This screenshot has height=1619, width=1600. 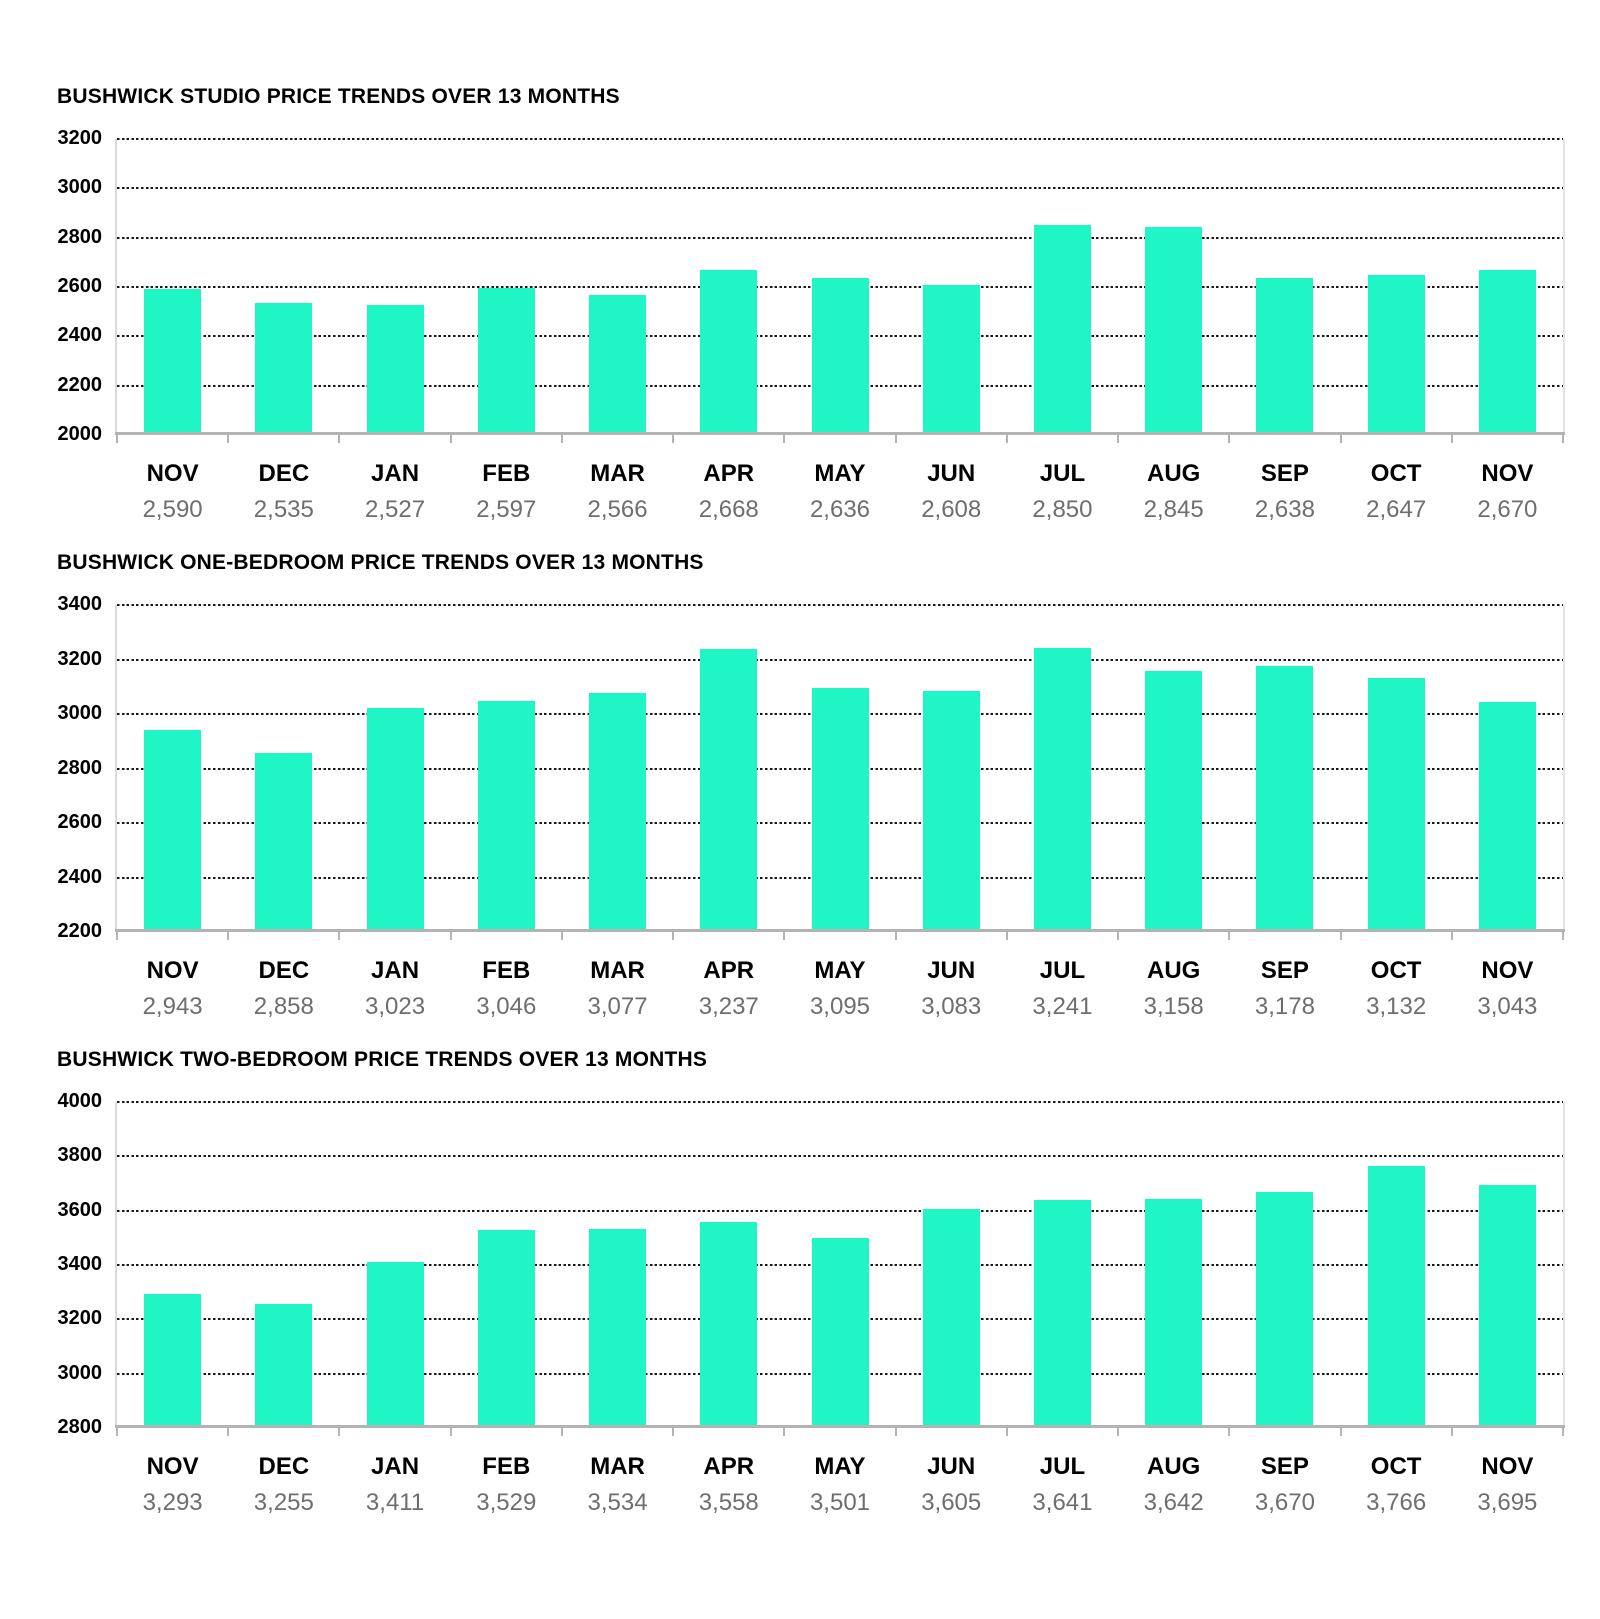 I want to click on value-label: 3,237, so click(x=728, y=1006).